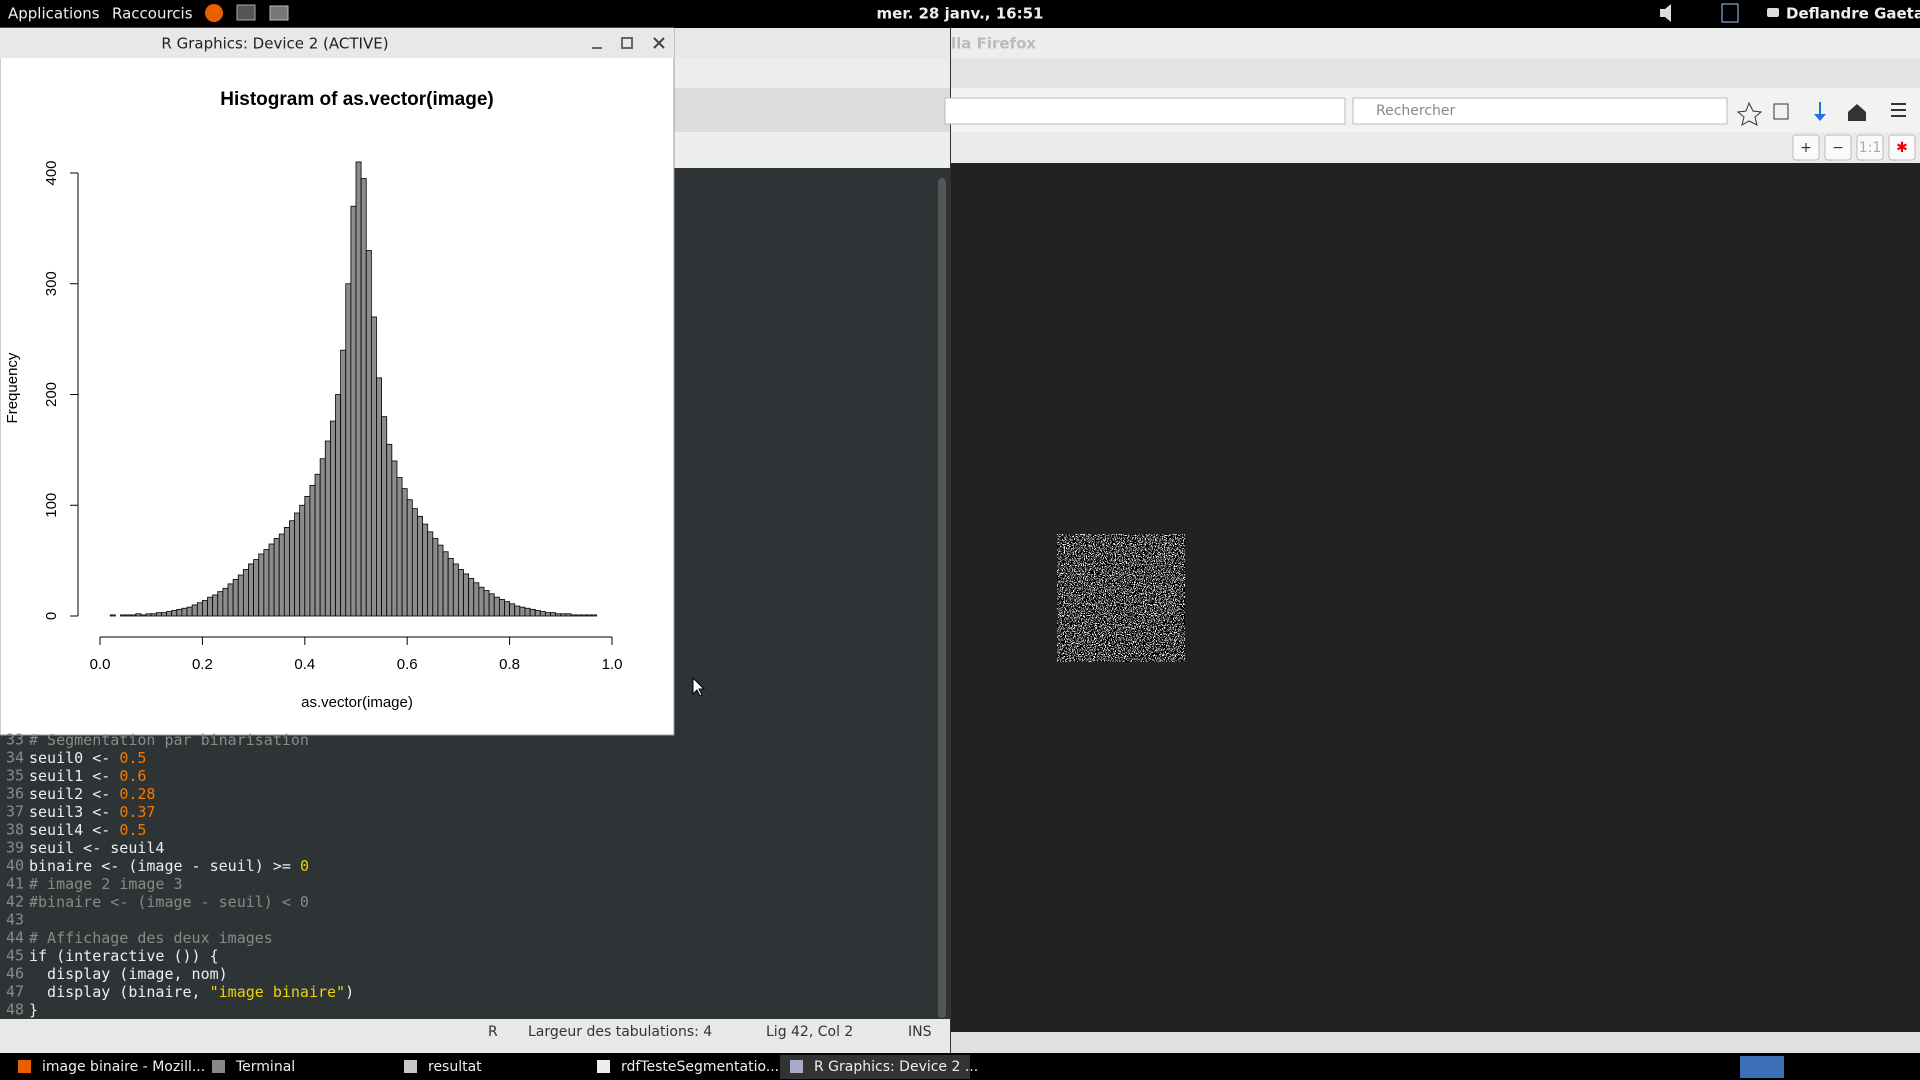 This screenshot has width=1920, height=1080. I want to click on taskbar-item: resultat, so click(455, 1067).